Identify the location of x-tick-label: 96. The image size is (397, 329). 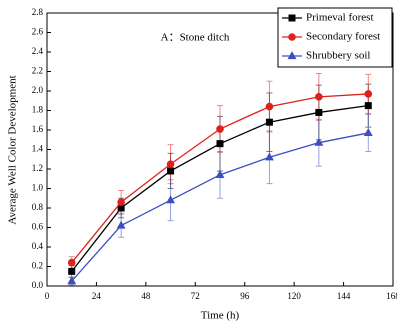
(245, 296).